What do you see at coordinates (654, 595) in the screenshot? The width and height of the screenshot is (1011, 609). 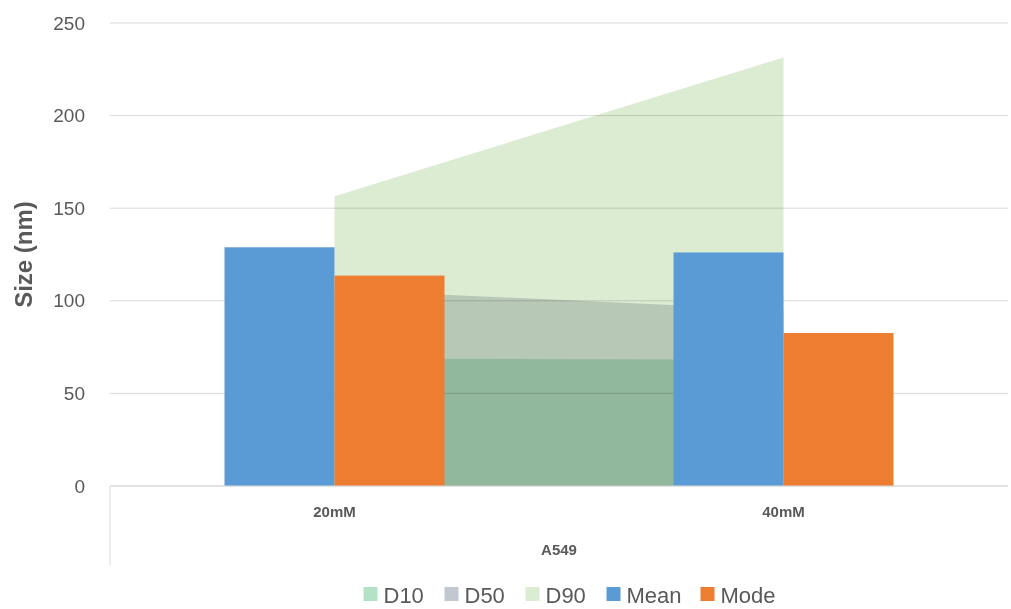 I see `legend-label: Mean` at bounding box center [654, 595].